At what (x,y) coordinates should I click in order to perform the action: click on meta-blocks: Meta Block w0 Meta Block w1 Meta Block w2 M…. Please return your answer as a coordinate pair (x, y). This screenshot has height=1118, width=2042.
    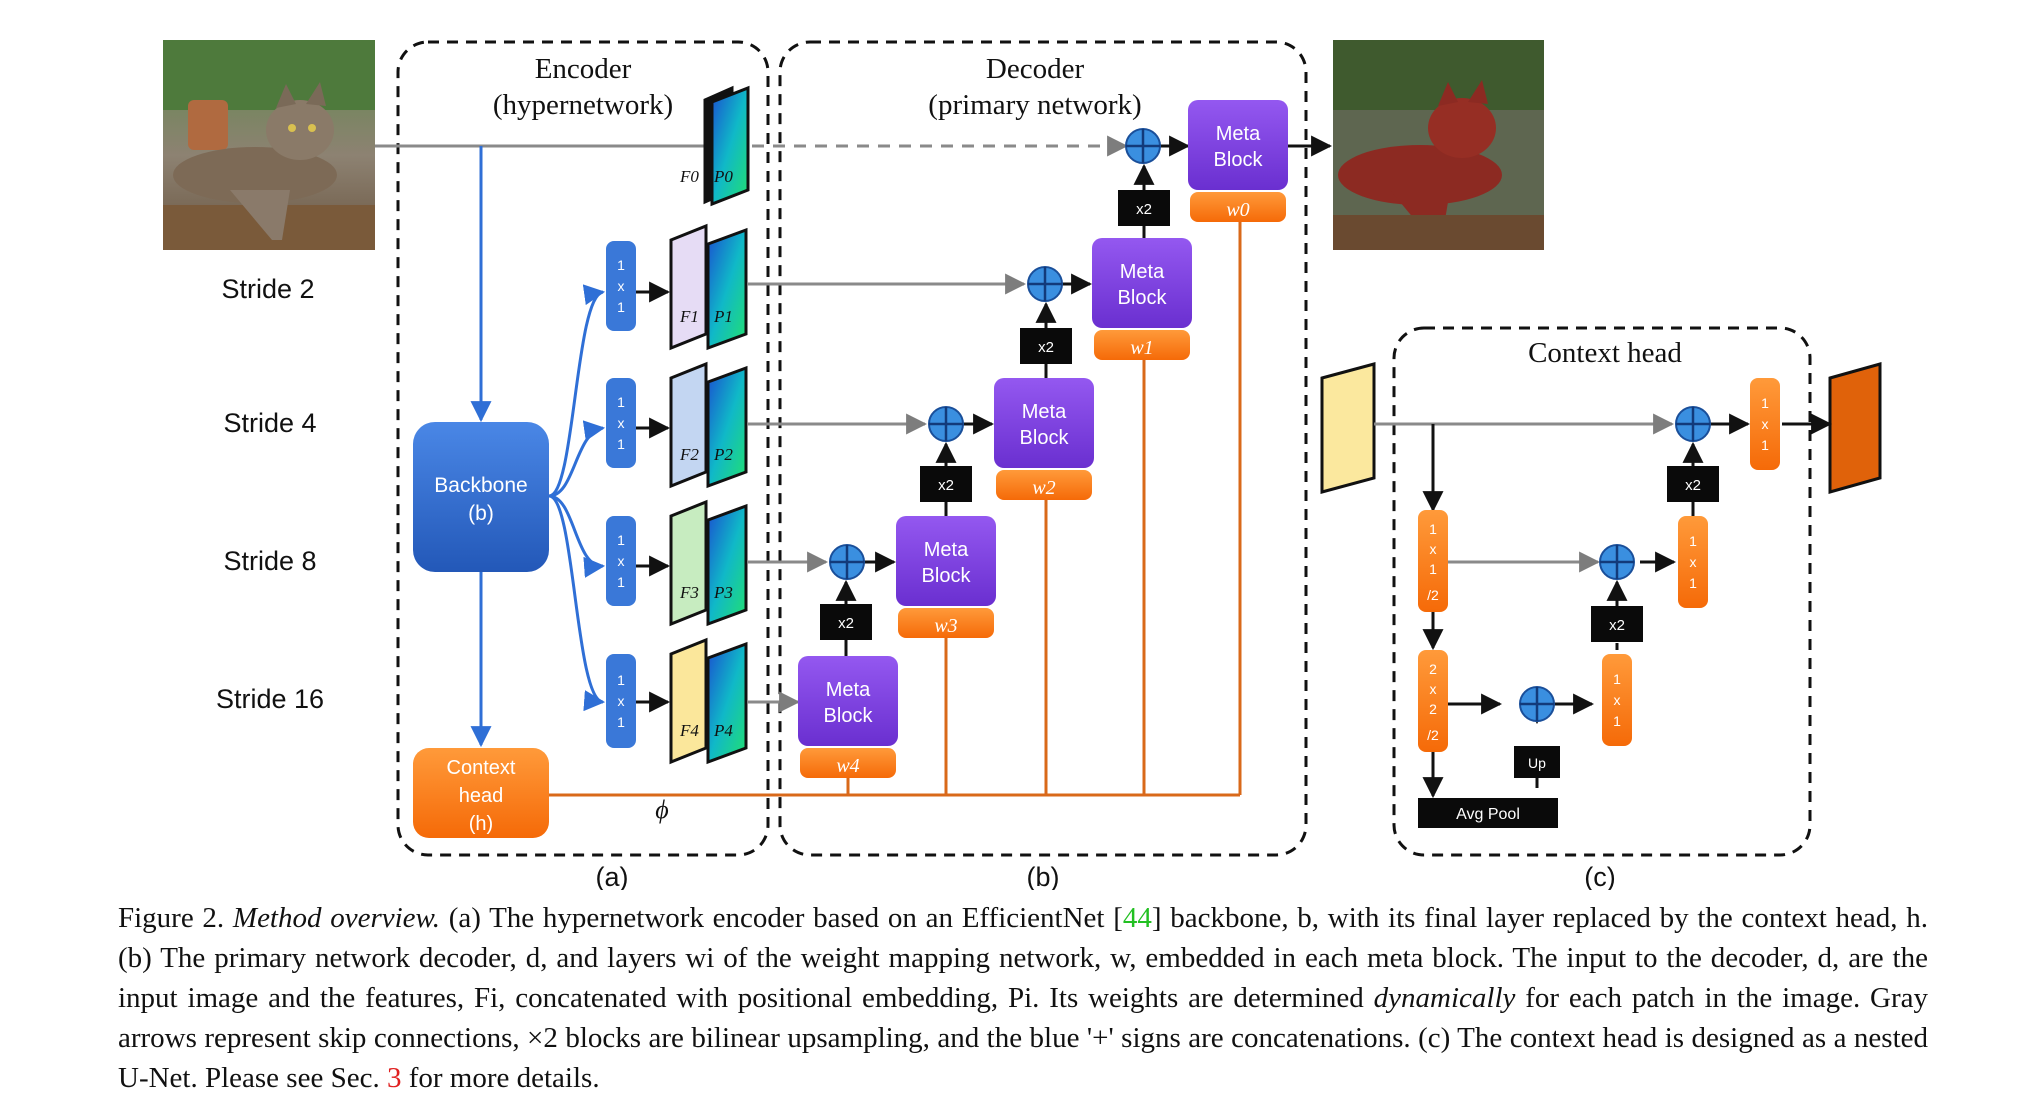
    Looking at the image, I should click on (1043, 439).